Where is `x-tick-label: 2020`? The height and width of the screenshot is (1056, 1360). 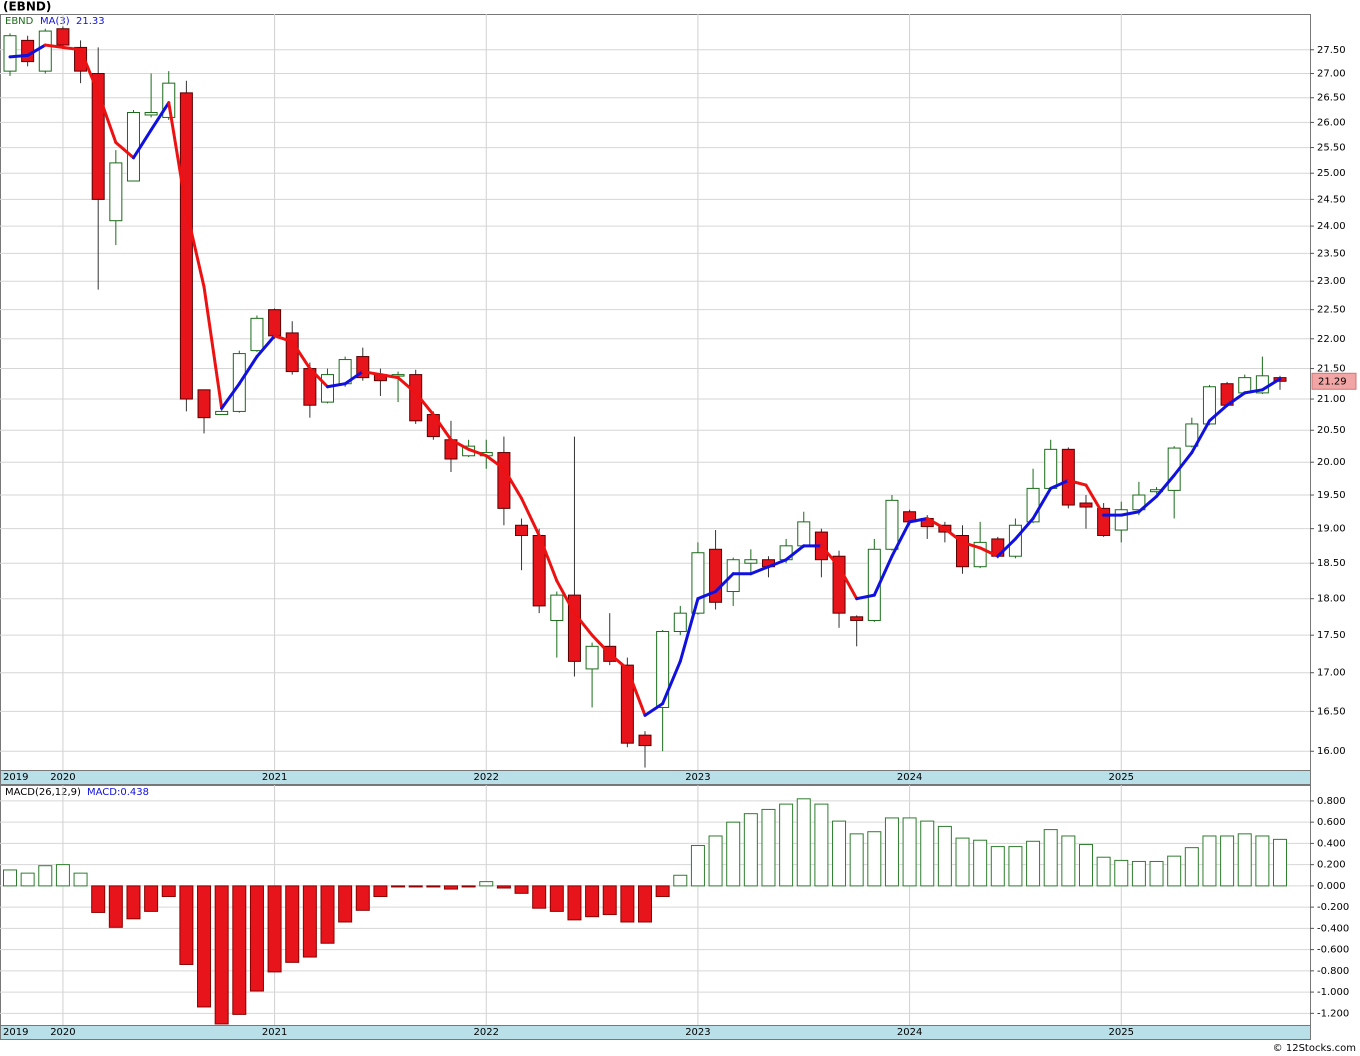
x-tick-label: 2020 is located at coordinates (62, 777).